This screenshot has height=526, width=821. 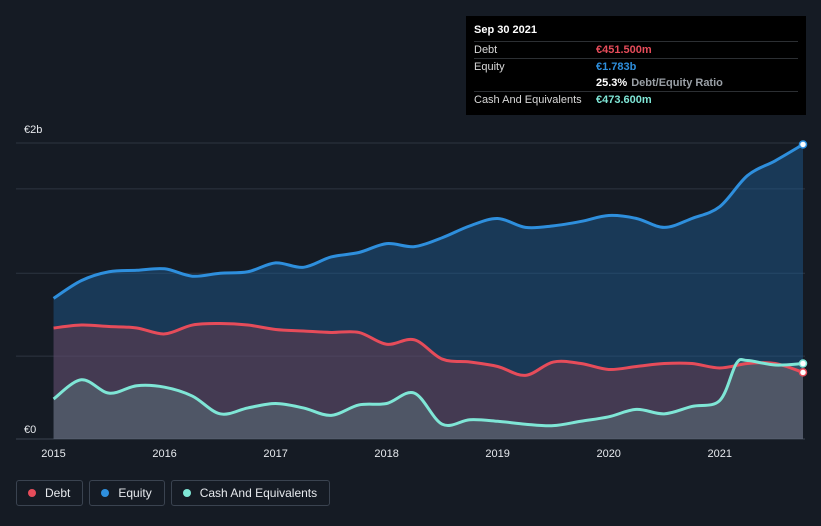 I want to click on legend-label-equity: Equity, so click(x=135, y=493).